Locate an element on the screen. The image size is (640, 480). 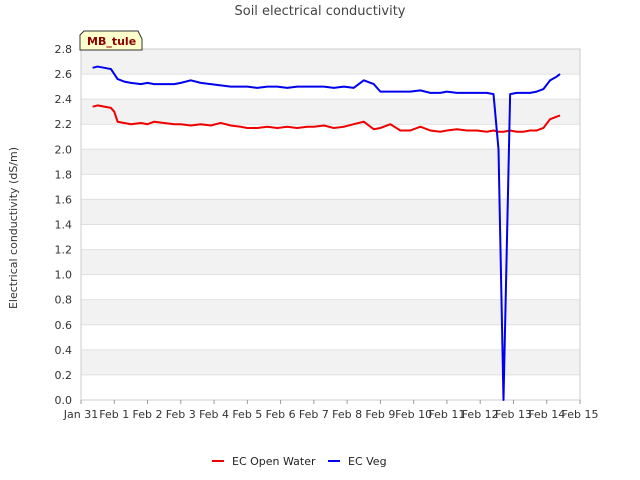
x-tick-label: Feb 2 is located at coordinates (148, 414).